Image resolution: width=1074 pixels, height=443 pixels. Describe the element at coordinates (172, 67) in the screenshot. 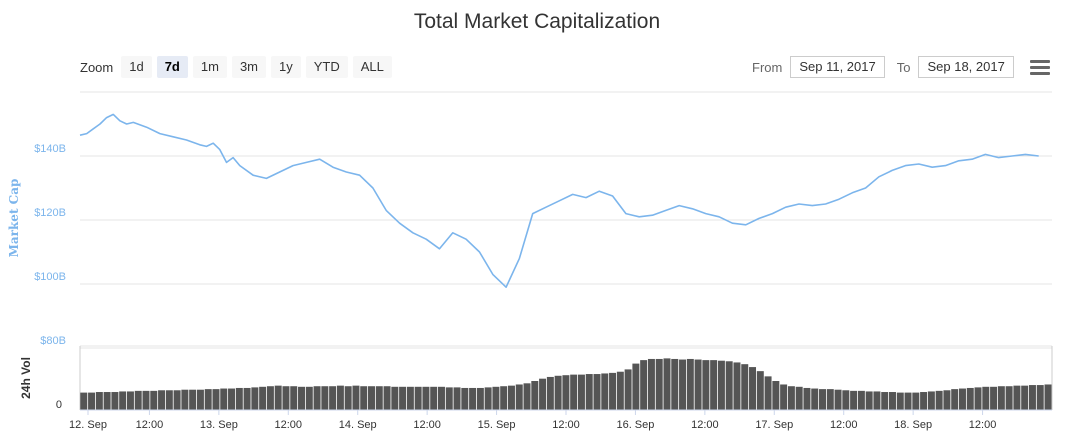

I see `zoom-7d-button: 7d` at that location.